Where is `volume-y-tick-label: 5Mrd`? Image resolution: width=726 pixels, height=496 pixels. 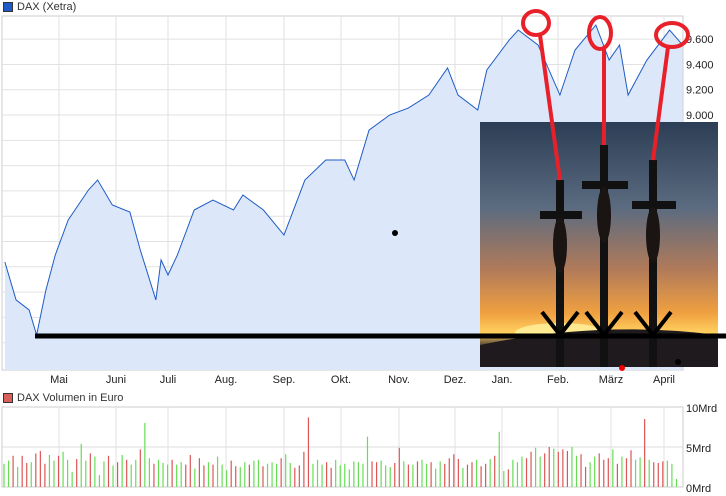 volume-y-tick-label: 5Mrd is located at coordinates (698, 449).